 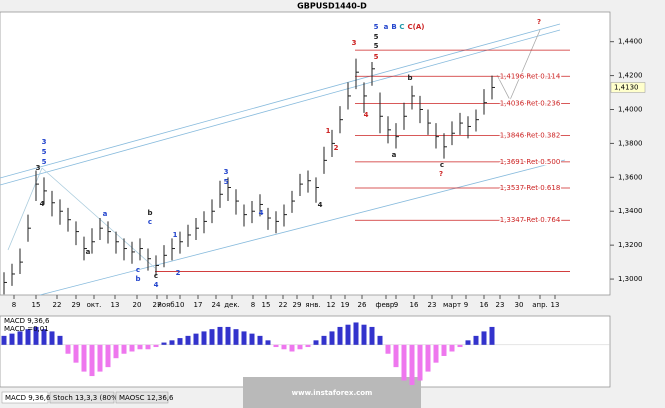 What do you see at coordinates (150, 222) in the screenshot?
I see `wave-label: c` at bounding box center [150, 222].